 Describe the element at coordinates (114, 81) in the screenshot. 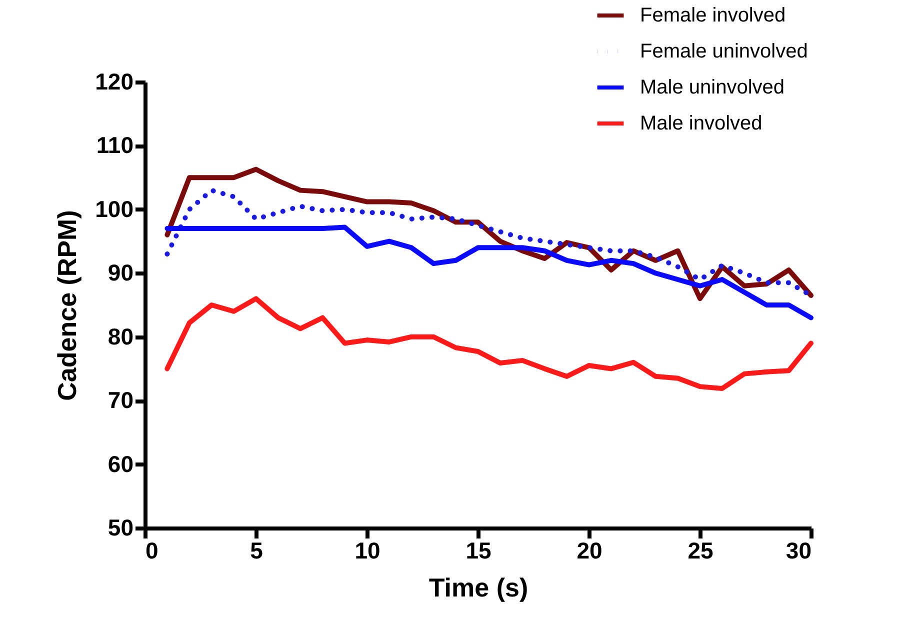

I see `y-tick-label: 120` at that location.